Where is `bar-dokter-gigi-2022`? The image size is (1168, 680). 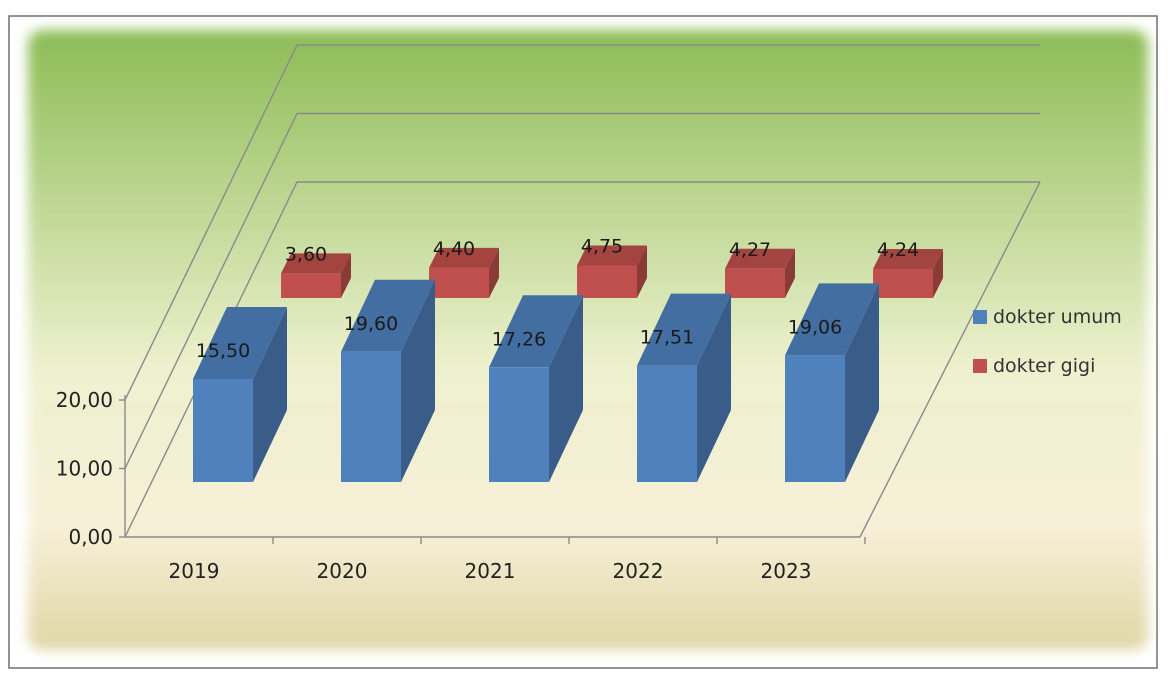
bar-dokter-gigi-2022 is located at coordinates (760, 273).